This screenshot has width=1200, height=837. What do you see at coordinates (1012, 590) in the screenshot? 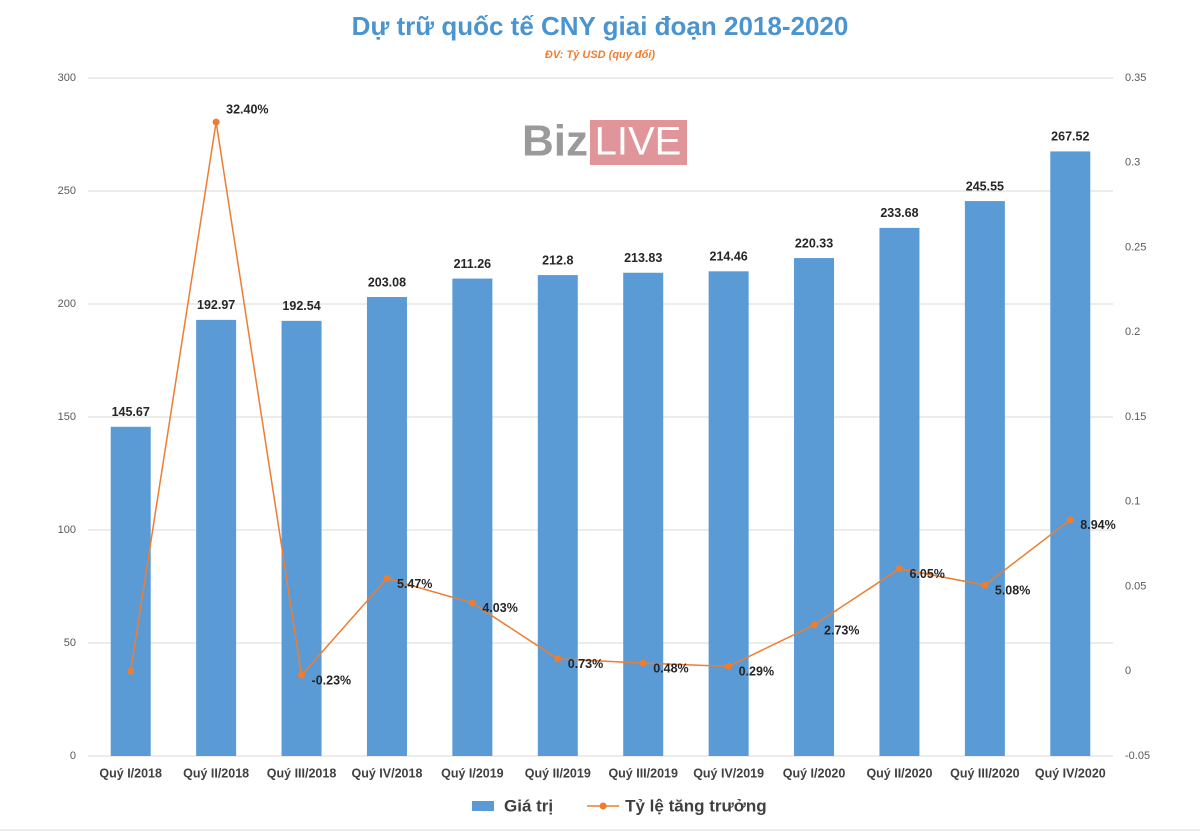
I see `line-value-label: 5.08%` at bounding box center [1012, 590].